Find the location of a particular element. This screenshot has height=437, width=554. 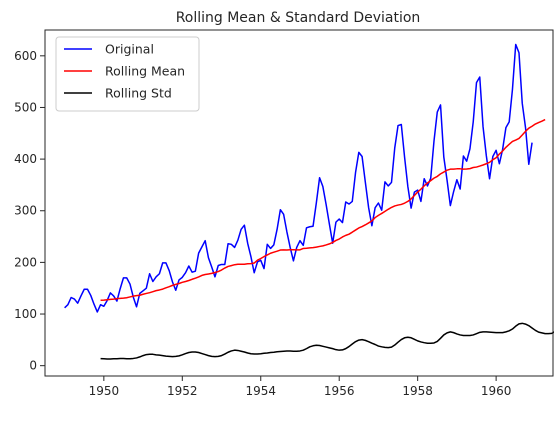

x-tick-label: 1958 is located at coordinates (417, 391).